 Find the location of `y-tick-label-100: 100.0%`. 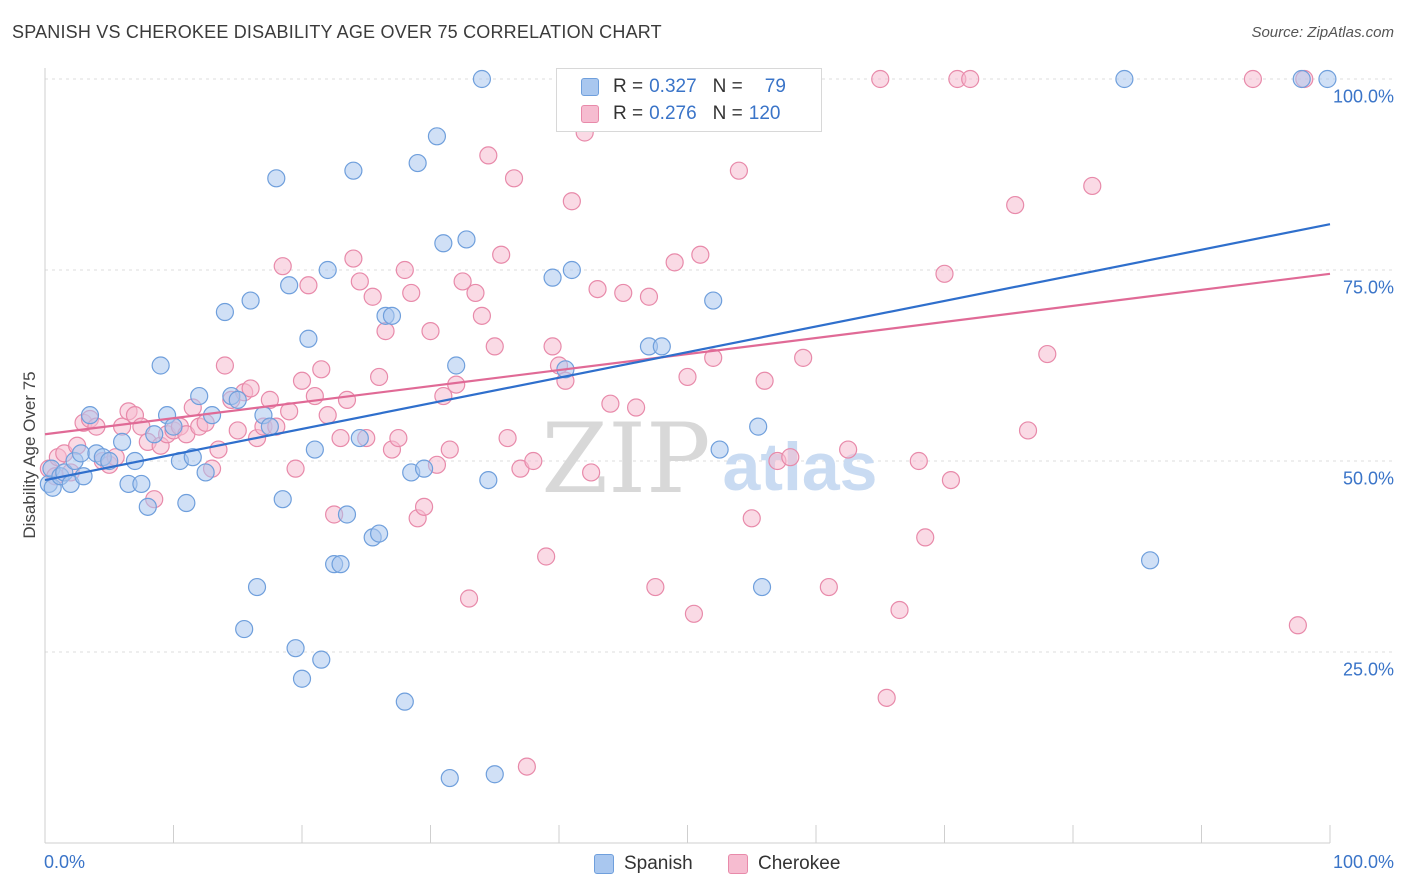

y-tick-label-100: 100.0% is located at coordinates (1363, 96).